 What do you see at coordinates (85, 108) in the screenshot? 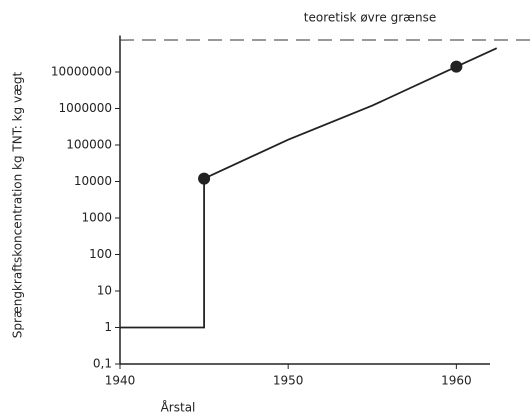
I see `y-tick-label: 1000000` at bounding box center [85, 108].